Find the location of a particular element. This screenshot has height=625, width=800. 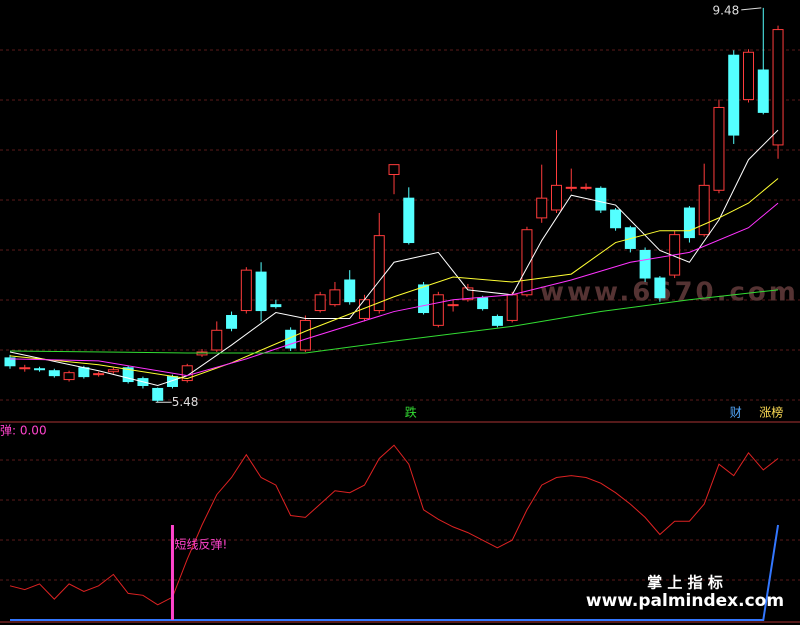

signal-label: 跌 is located at coordinates (411, 412).